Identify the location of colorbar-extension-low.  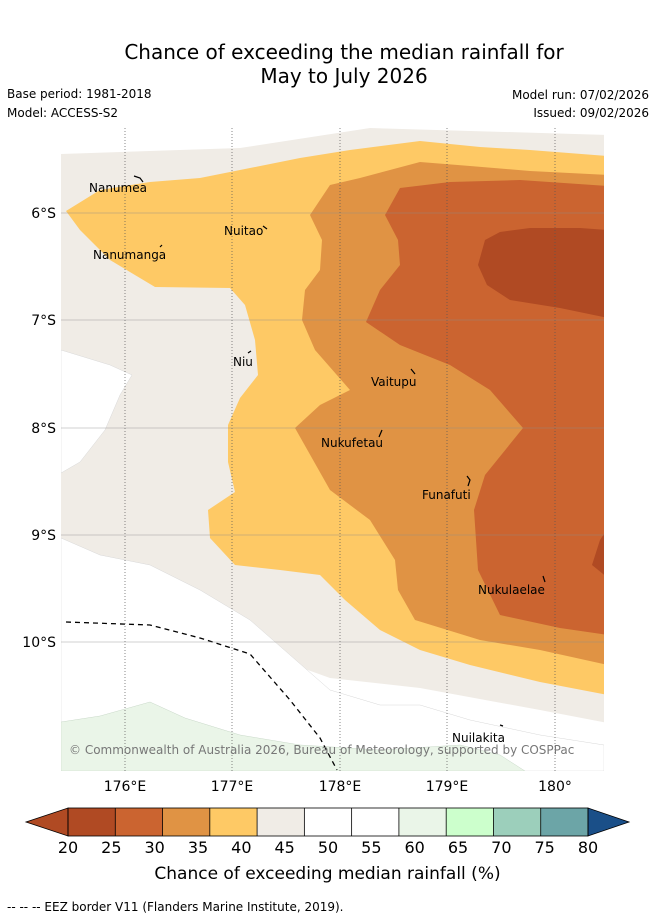
(46, 822).